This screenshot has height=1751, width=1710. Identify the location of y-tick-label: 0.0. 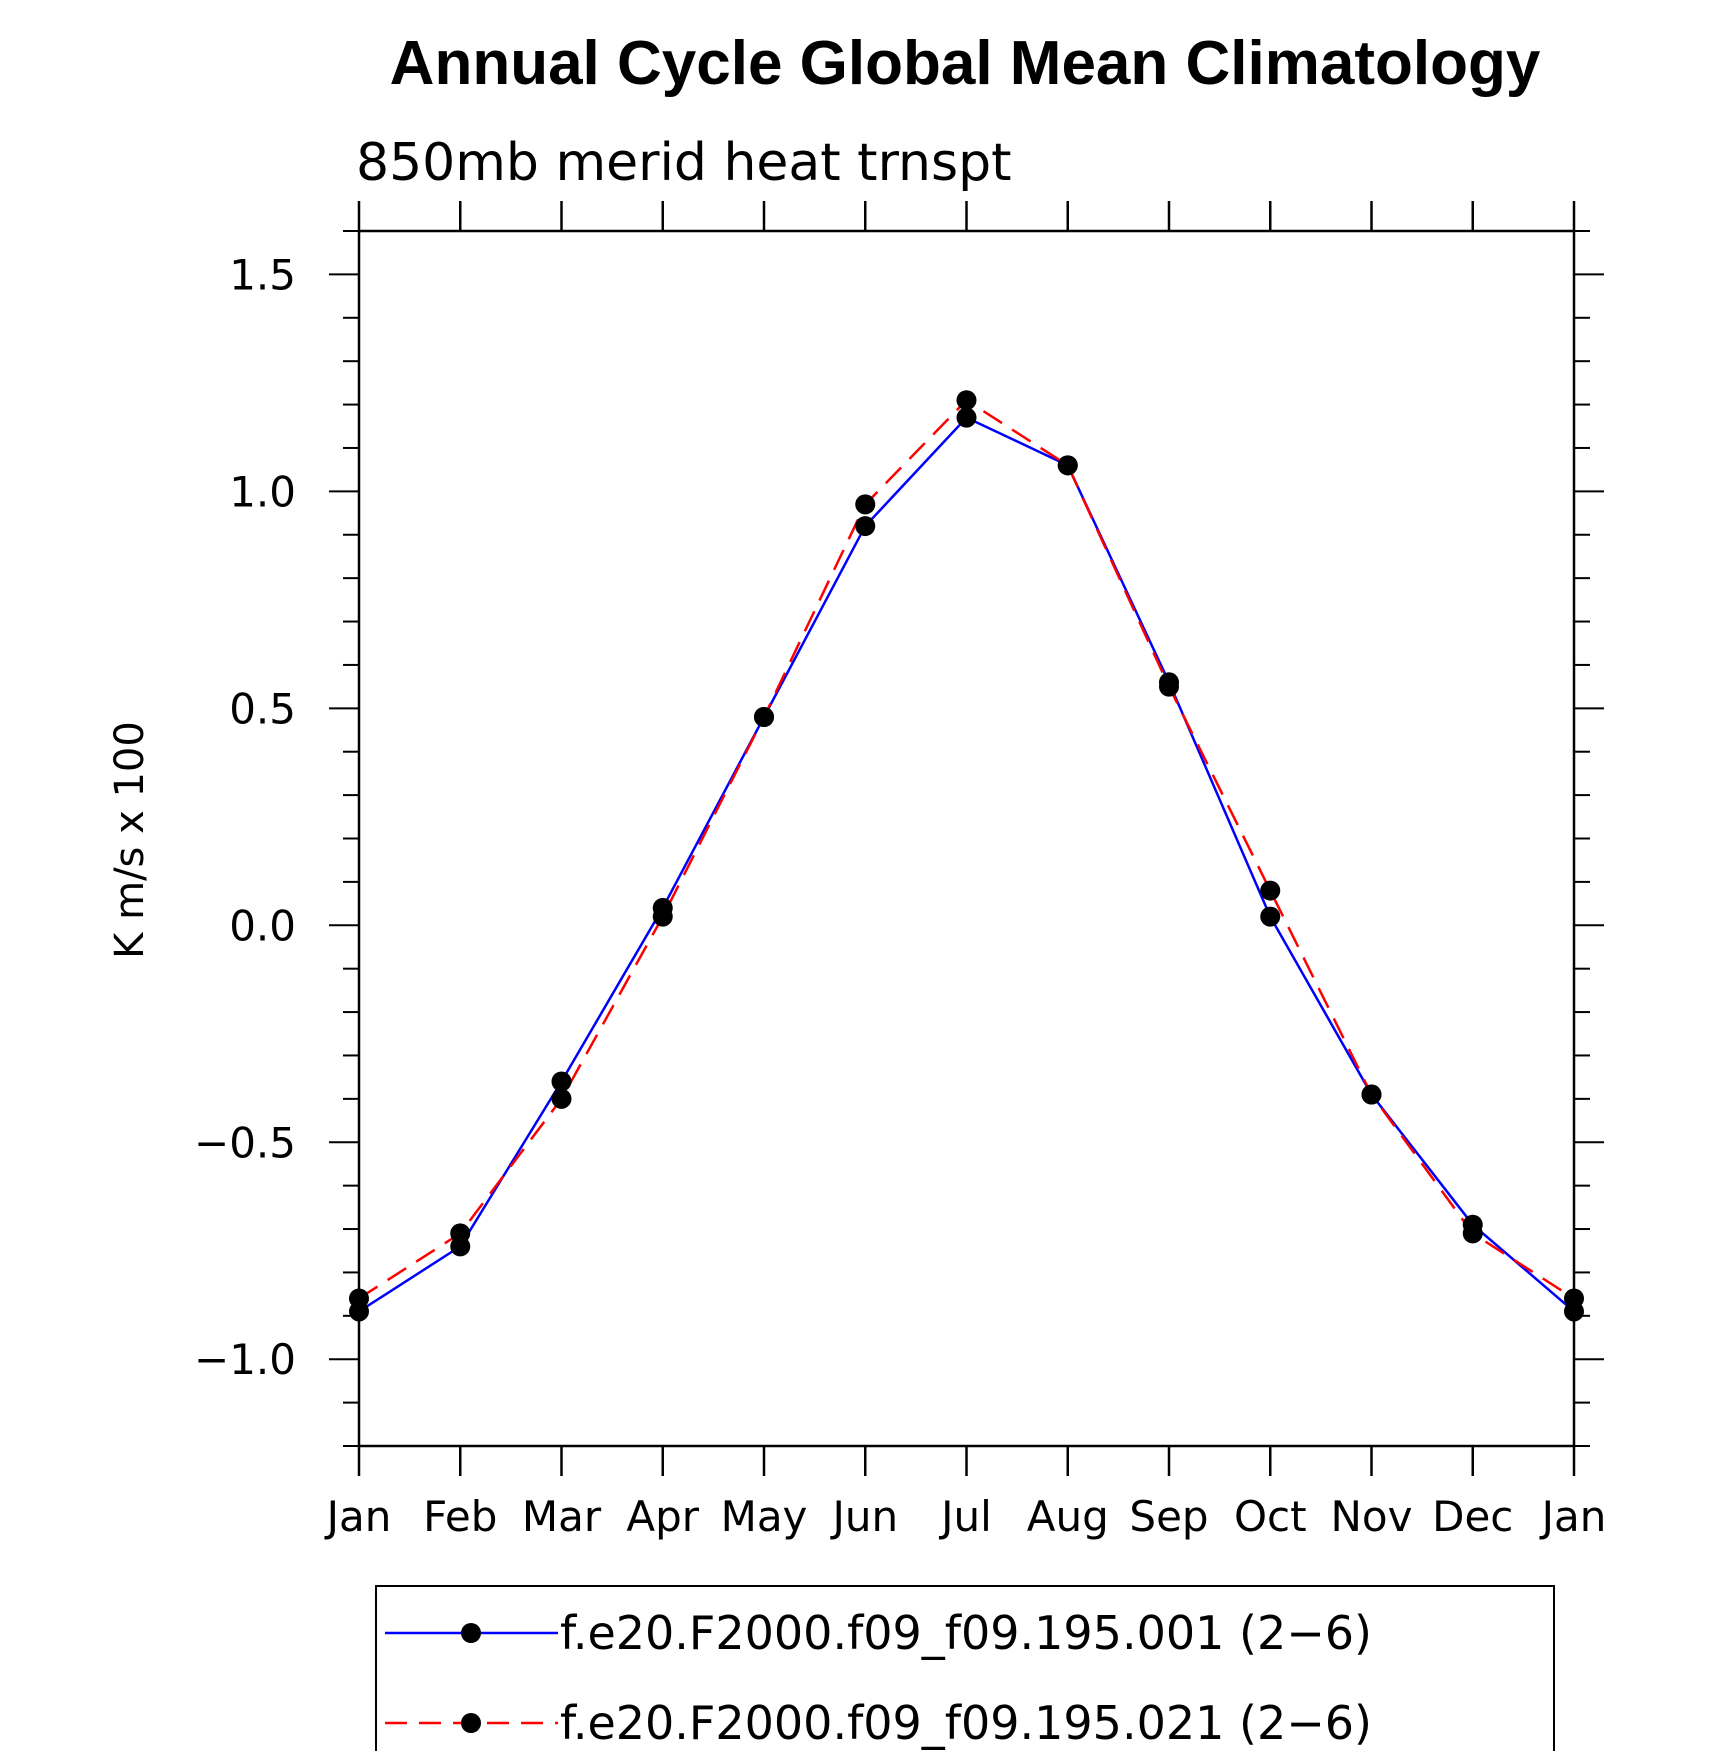
(262, 925).